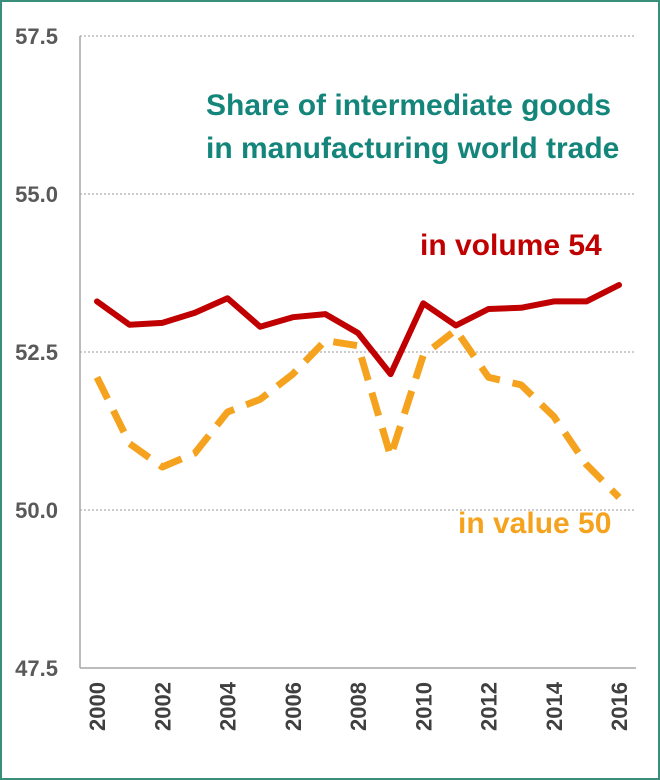 The image size is (660, 780). Describe the element at coordinates (162, 706) in the screenshot. I see `x-tick-label: 2002` at that location.